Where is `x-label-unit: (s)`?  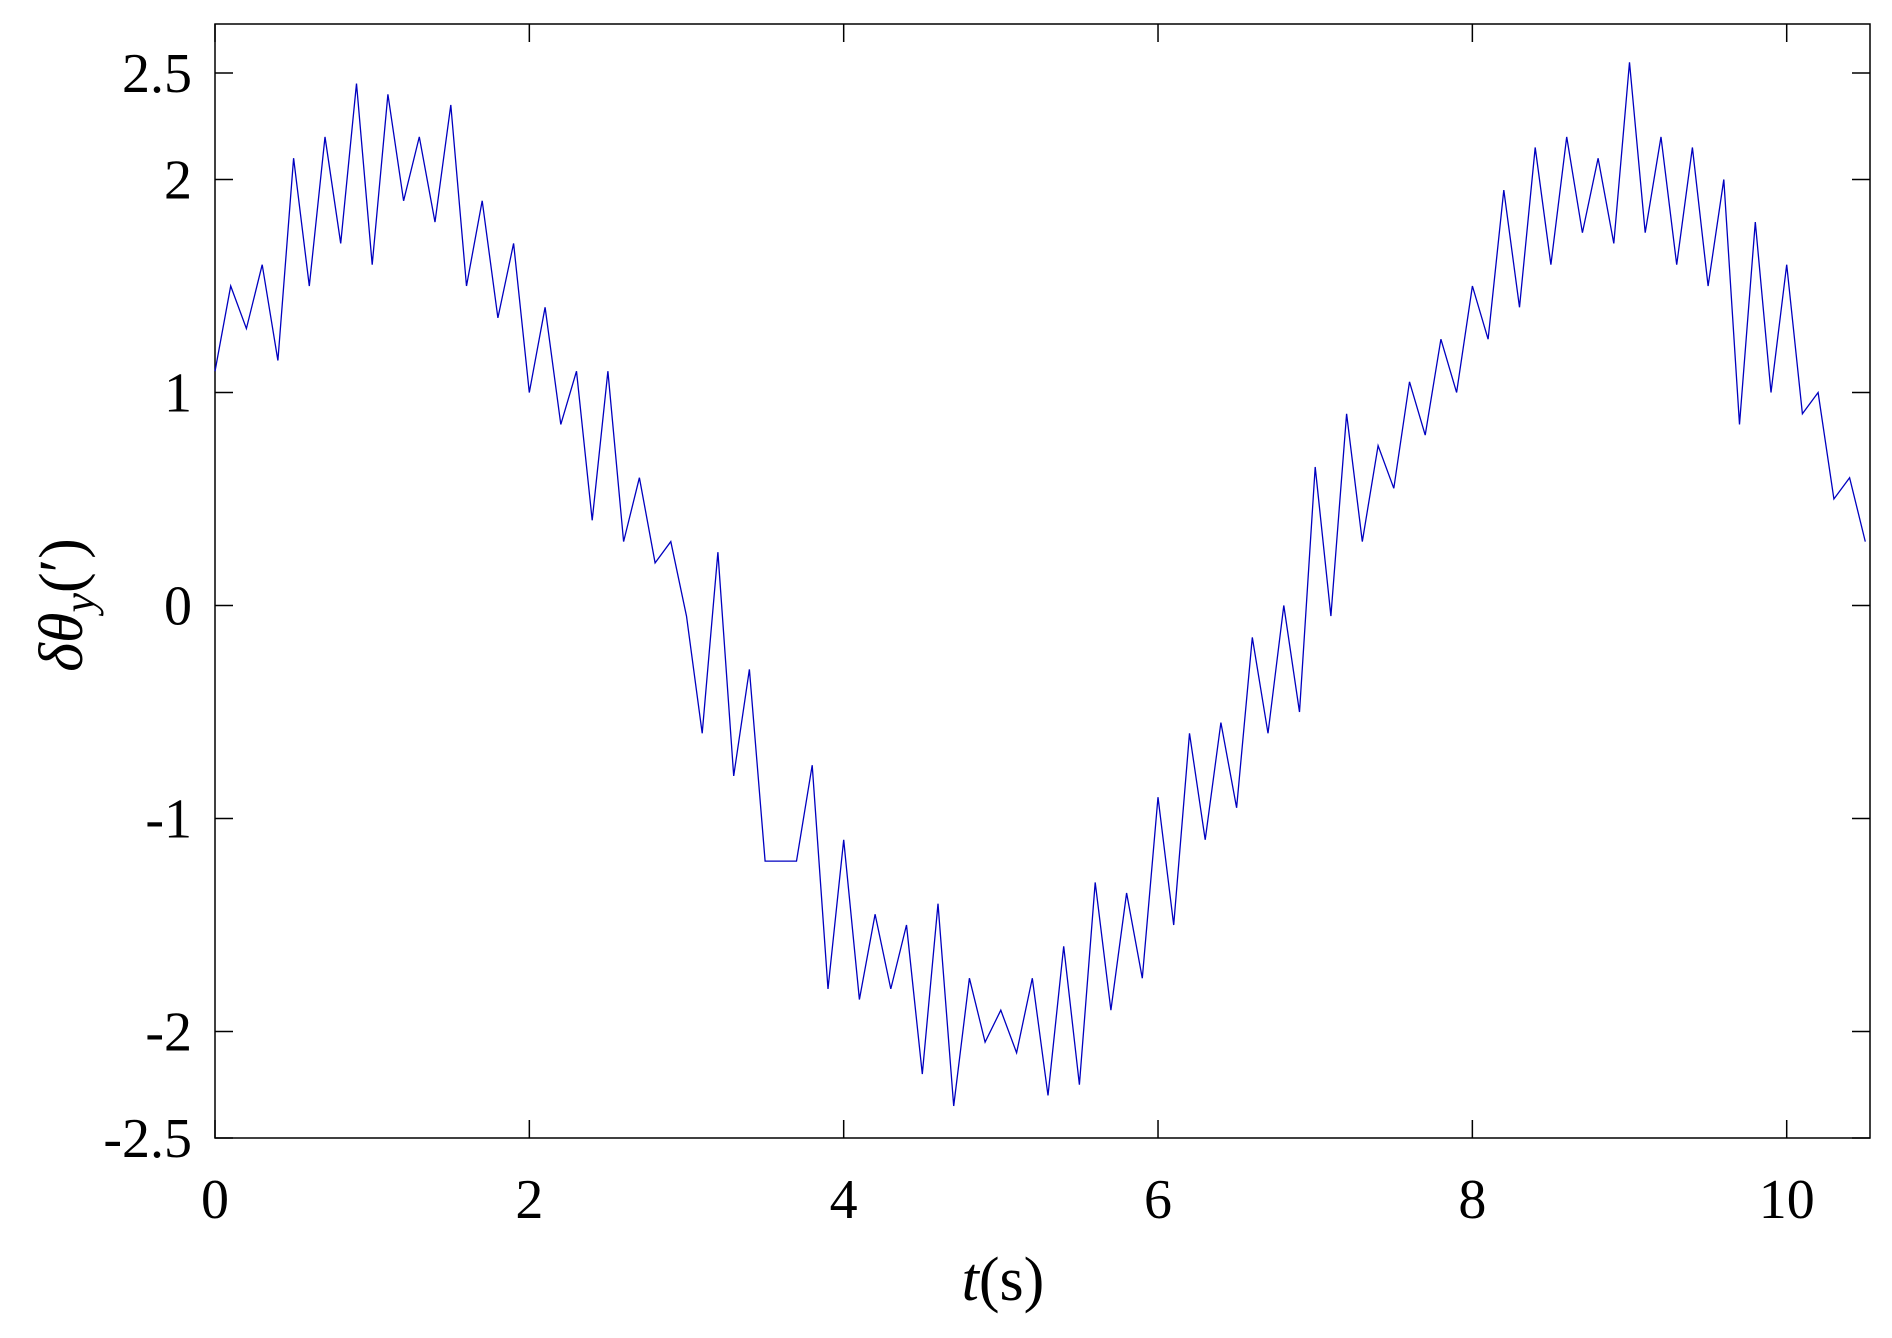 x-label-unit: (s) is located at coordinates (1011, 1280).